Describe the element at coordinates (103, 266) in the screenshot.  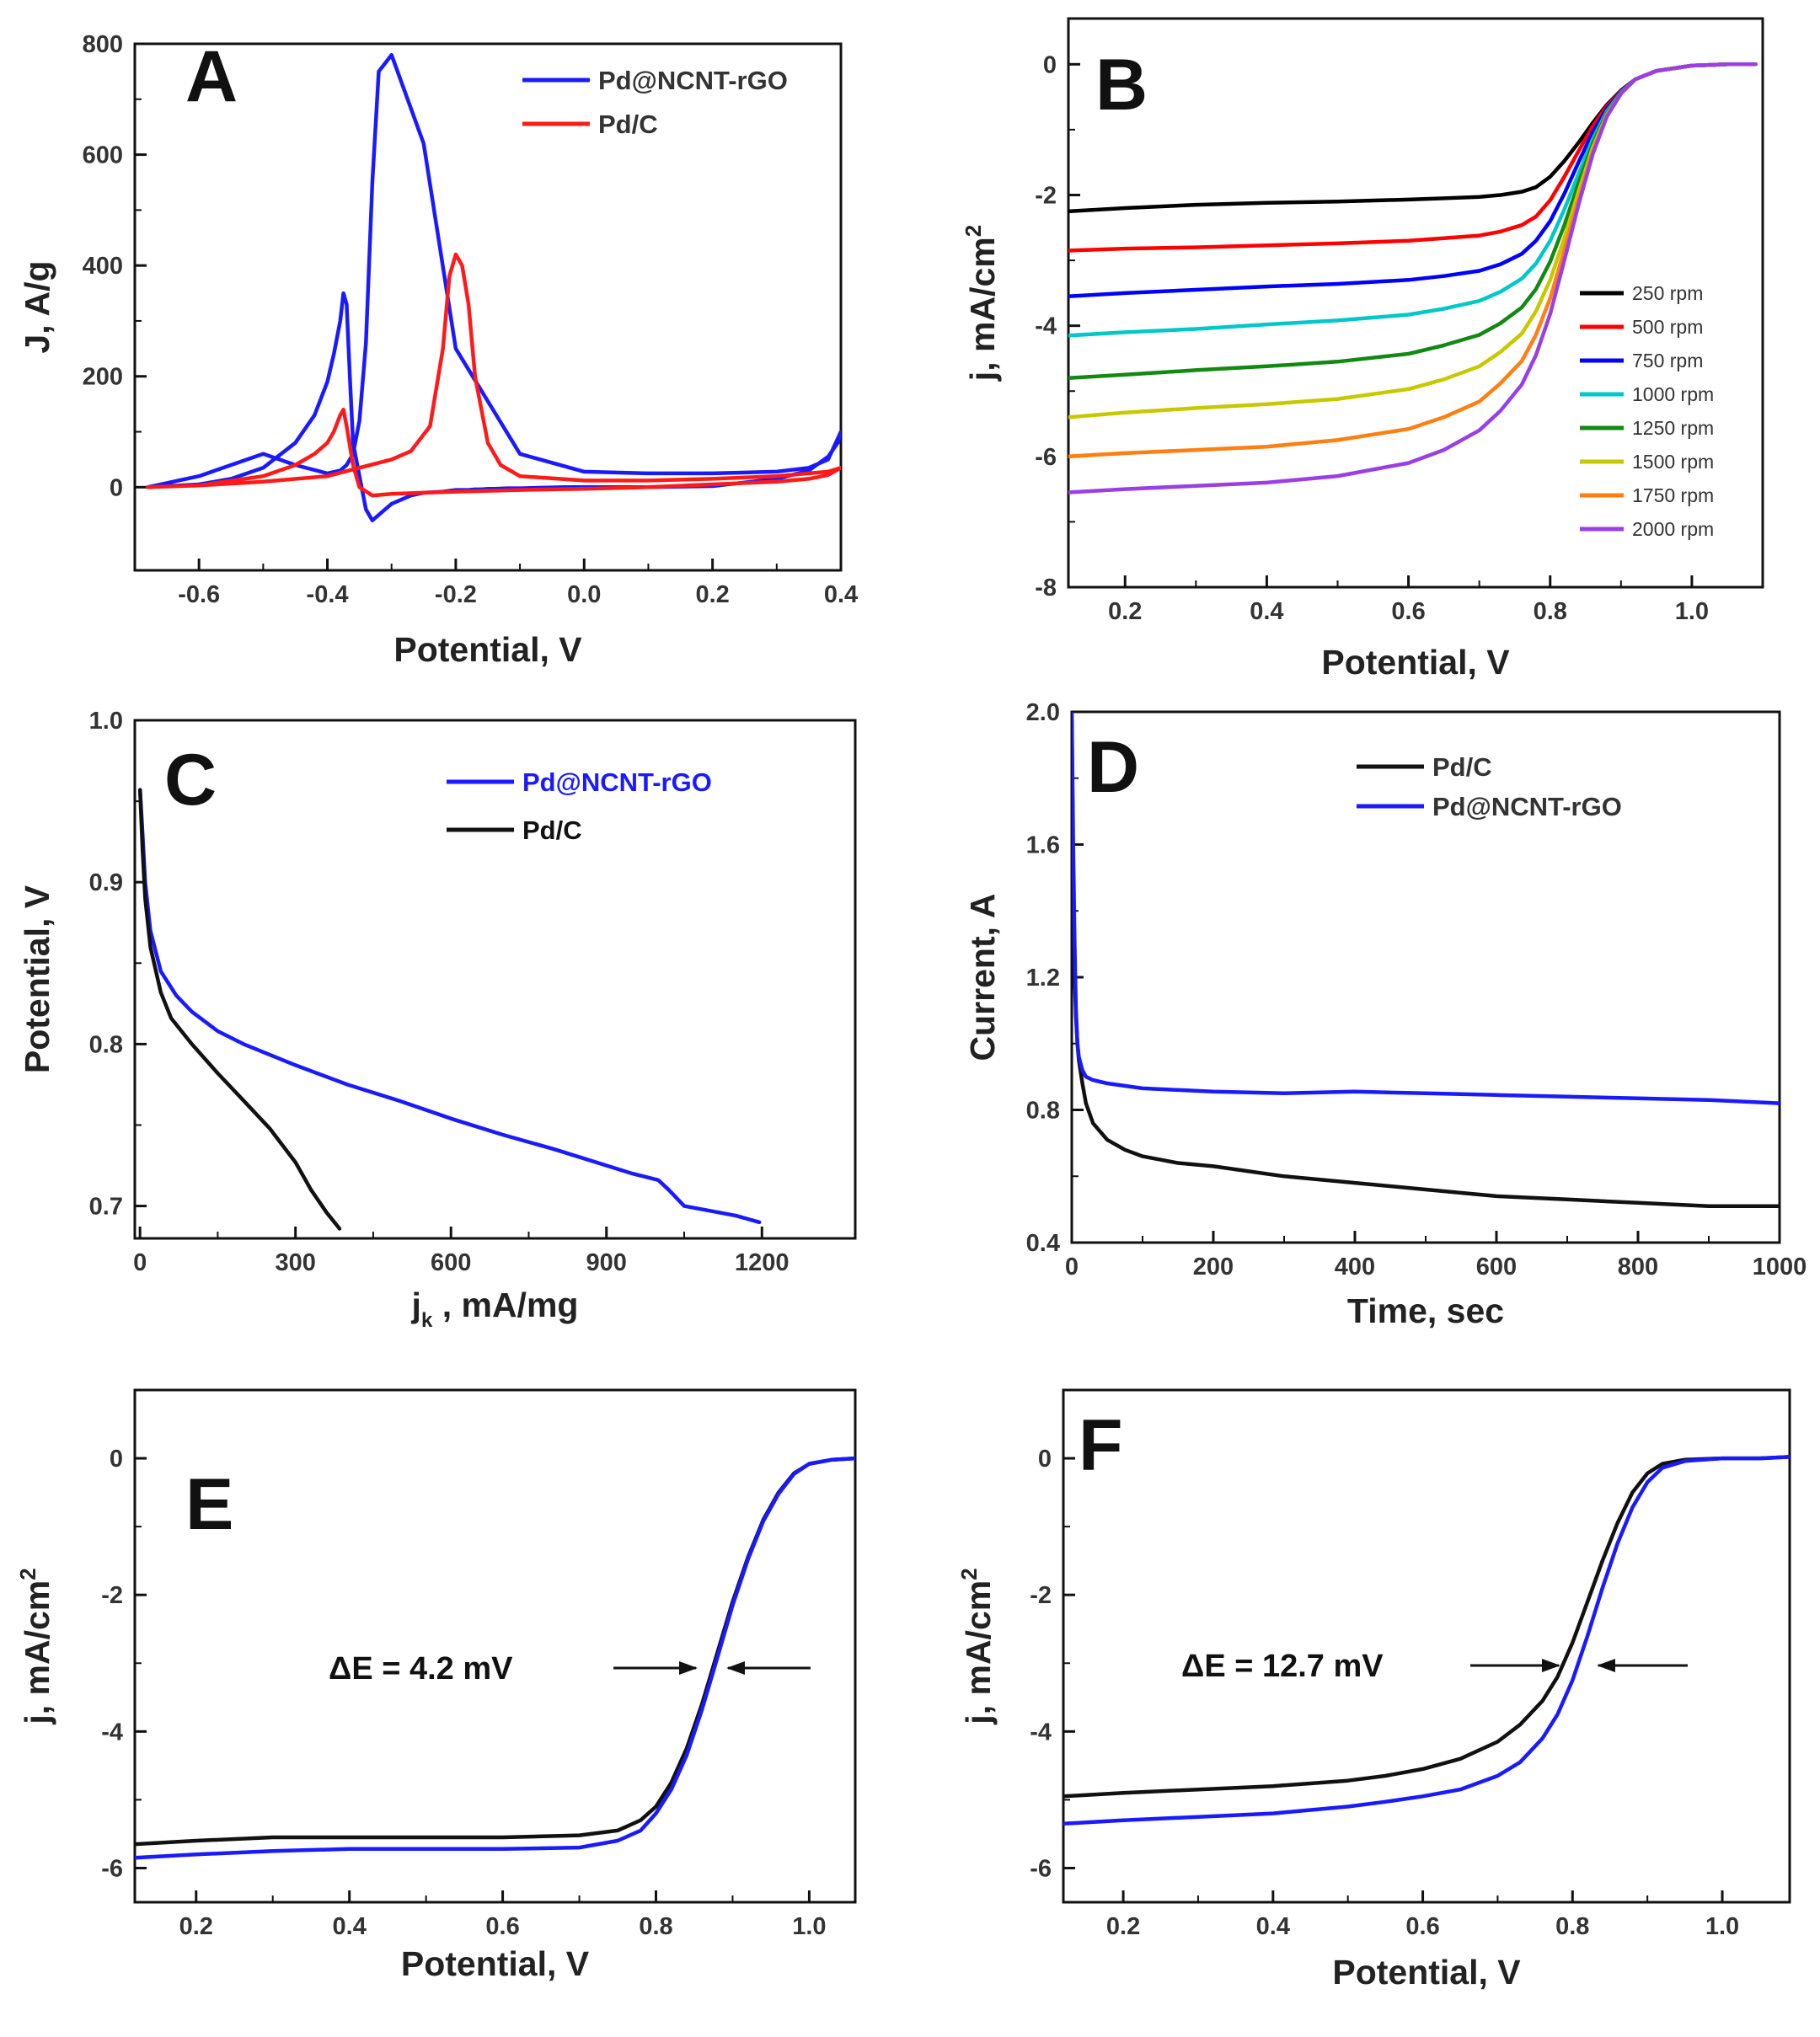
I see `y-tick-label: 400` at that location.